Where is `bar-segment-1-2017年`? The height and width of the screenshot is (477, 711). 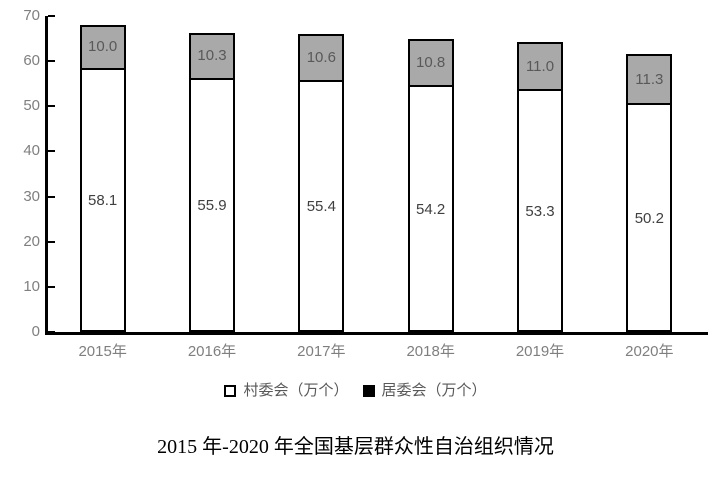
bar-segment-1-2017年 is located at coordinates (321, 58).